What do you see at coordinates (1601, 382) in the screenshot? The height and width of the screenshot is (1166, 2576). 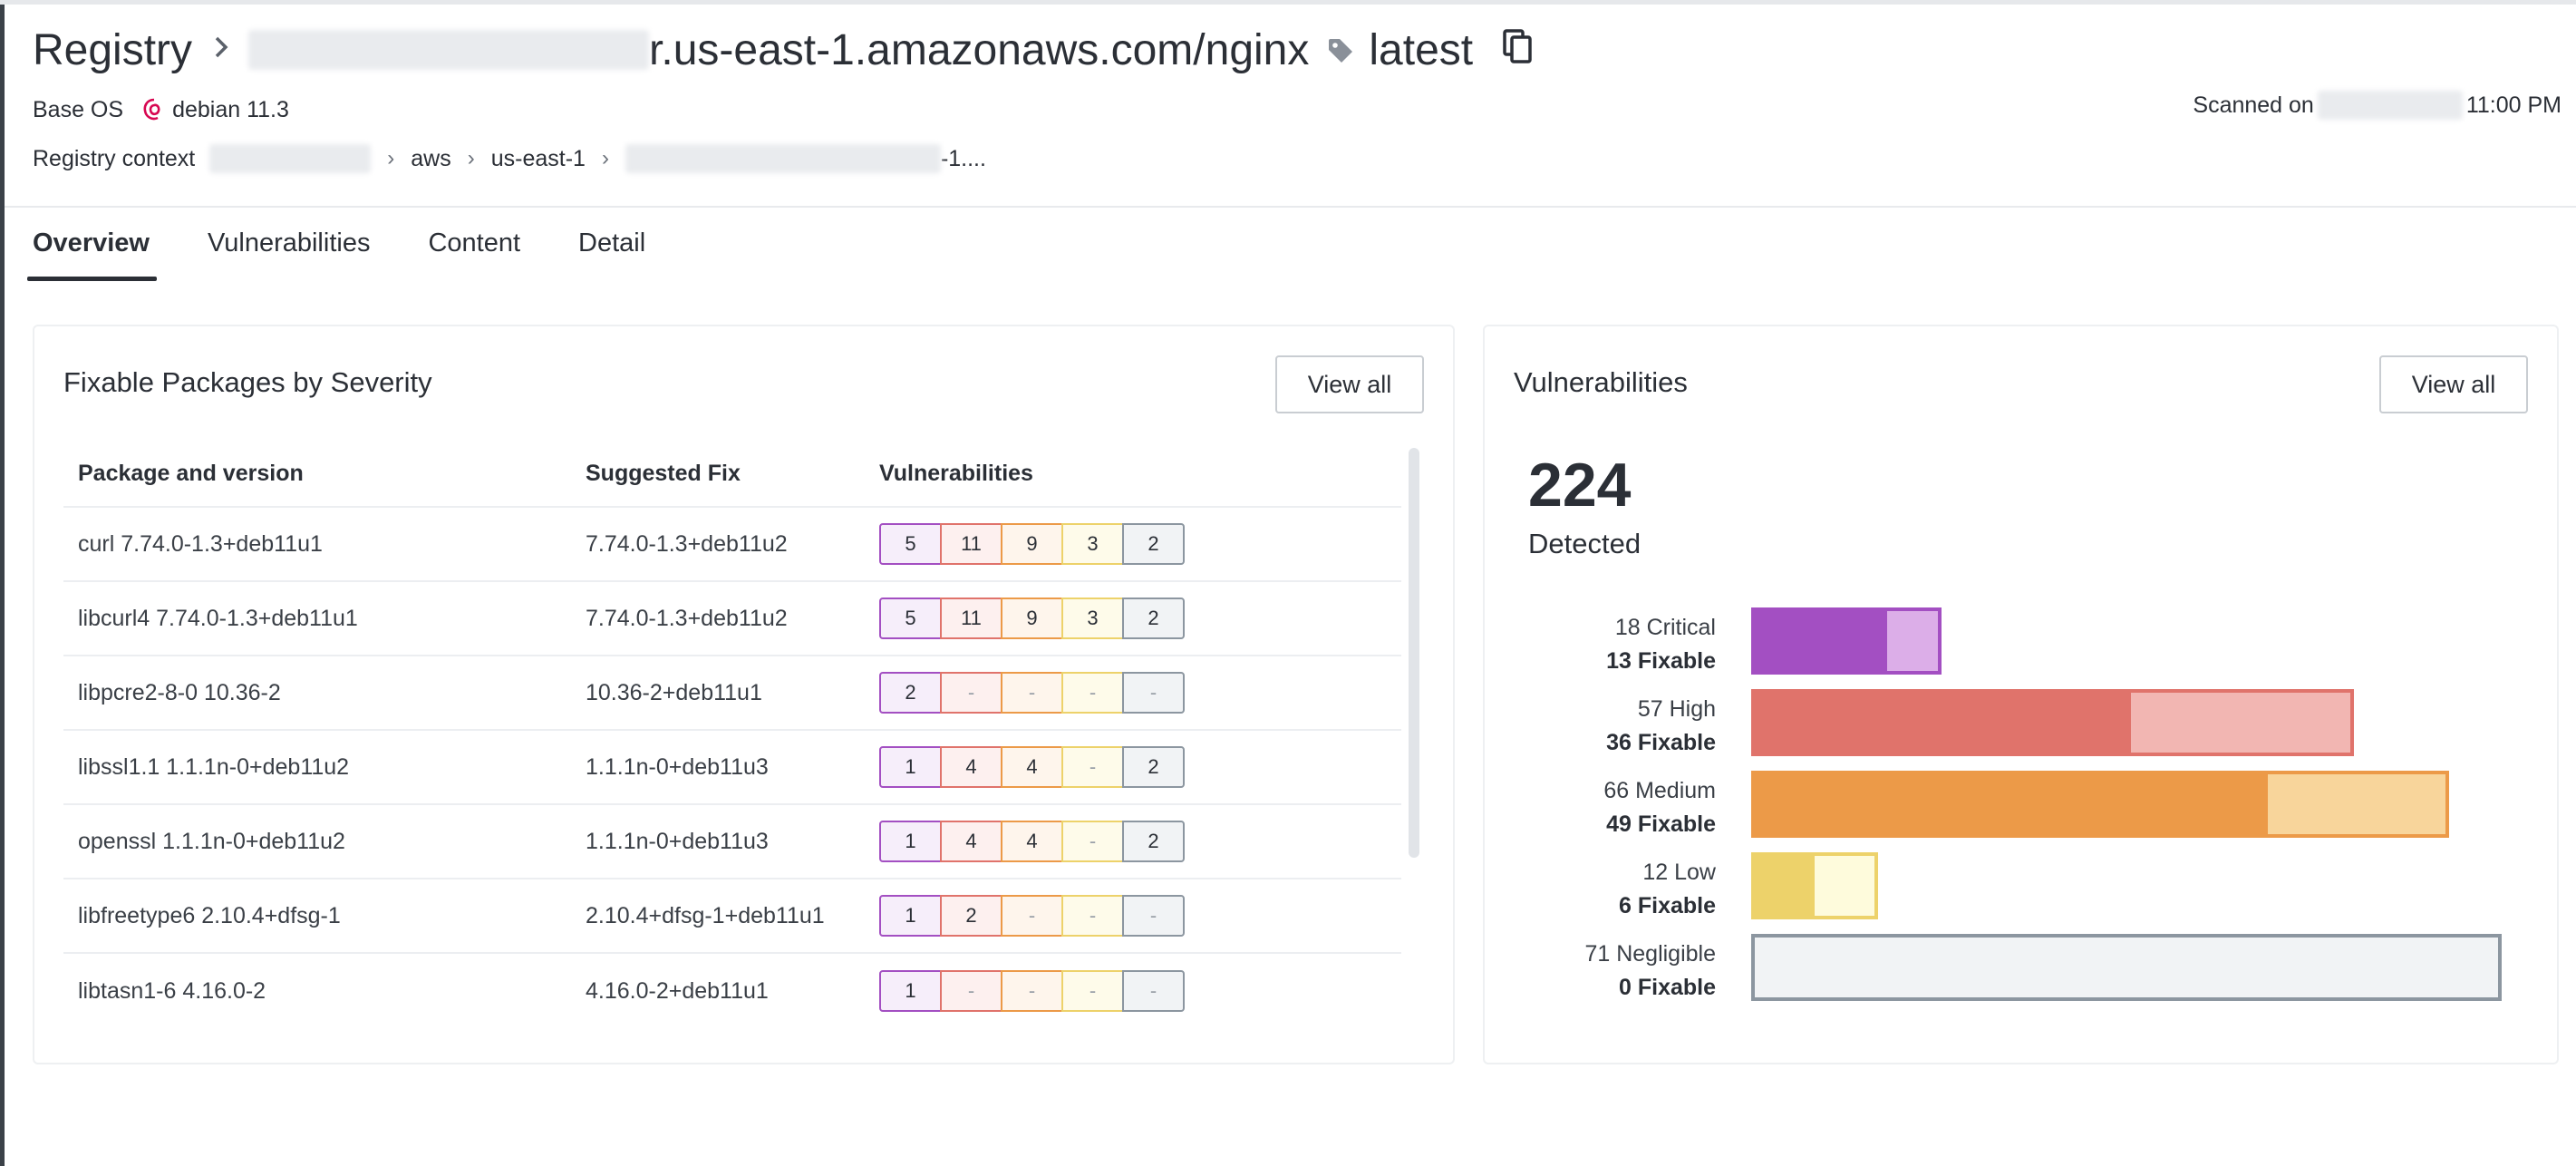 I see `vulnerabilities-title: Vulnerabilities` at bounding box center [1601, 382].